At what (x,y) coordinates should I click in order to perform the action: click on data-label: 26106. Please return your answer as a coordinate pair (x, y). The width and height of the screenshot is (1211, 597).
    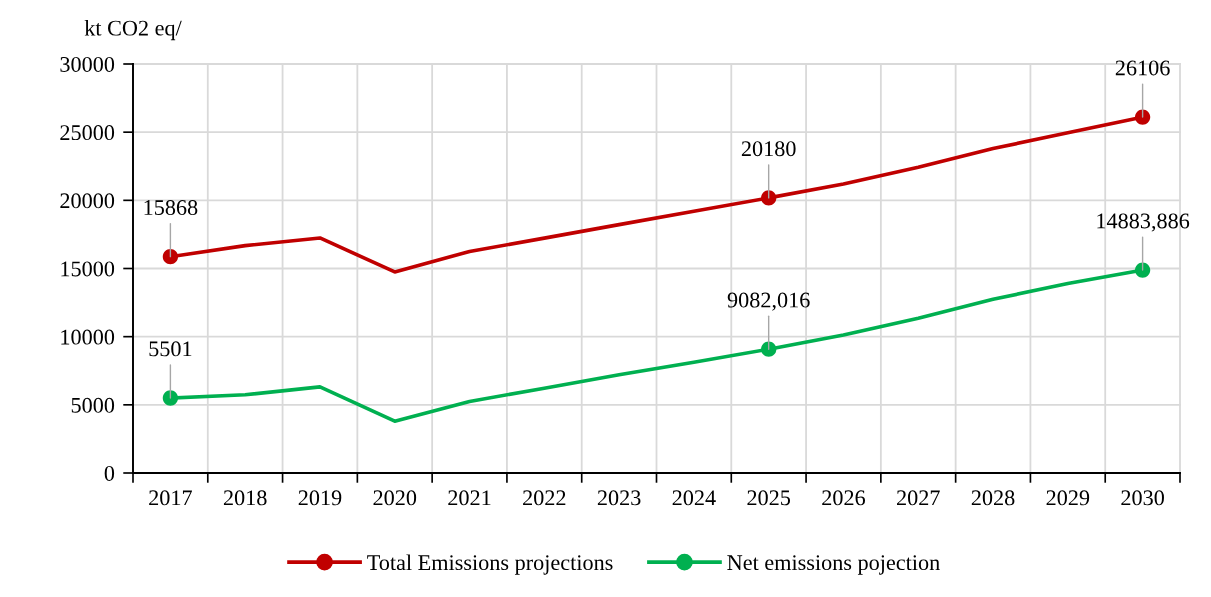
    Looking at the image, I should click on (1142, 68).